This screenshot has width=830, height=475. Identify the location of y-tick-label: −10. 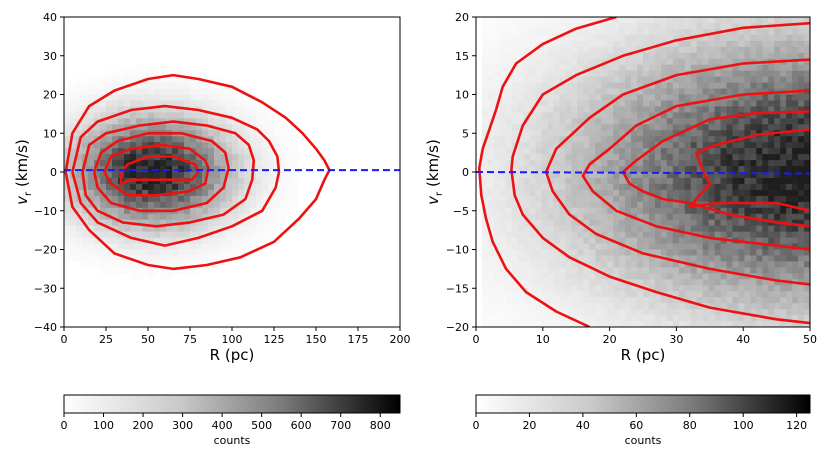
(457, 250).